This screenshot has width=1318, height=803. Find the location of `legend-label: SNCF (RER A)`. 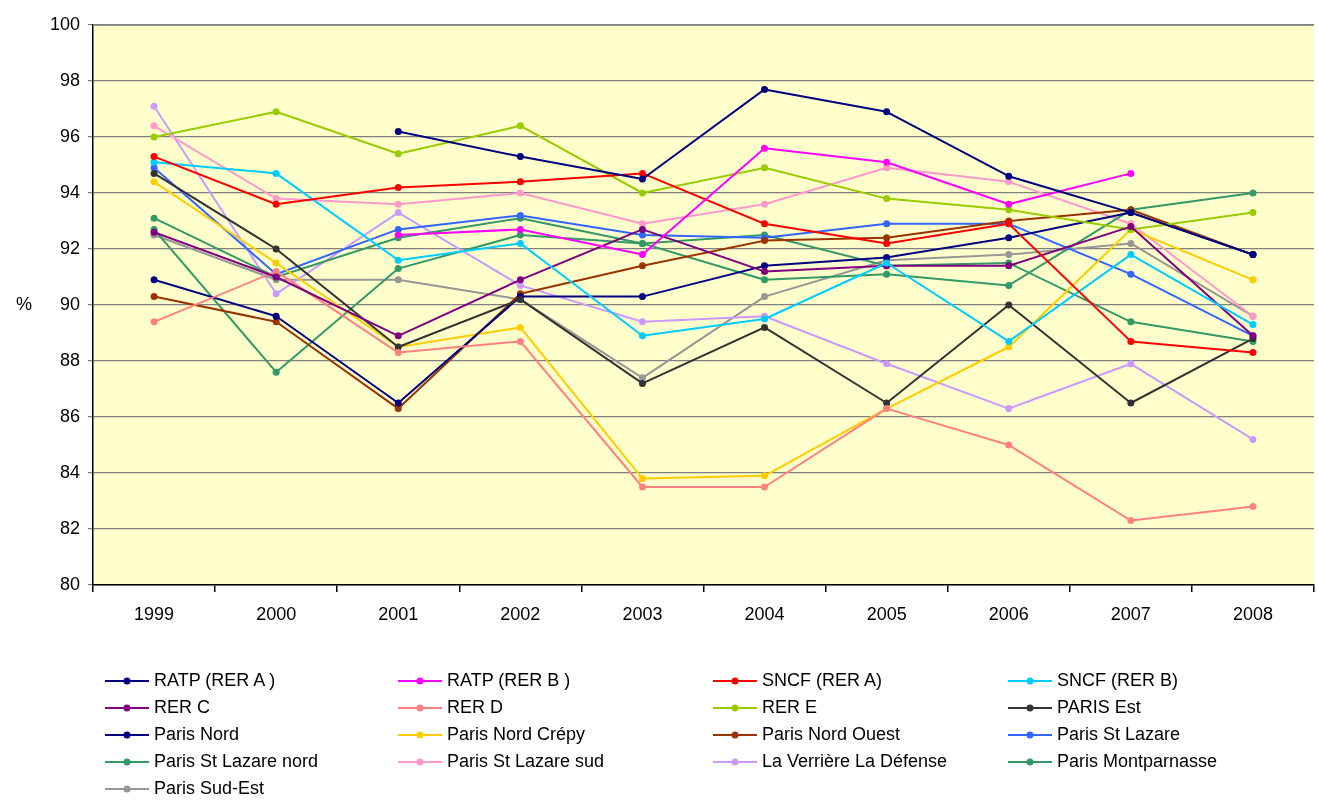

legend-label: SNCF (RER A) is located at coordinates (822, 680).